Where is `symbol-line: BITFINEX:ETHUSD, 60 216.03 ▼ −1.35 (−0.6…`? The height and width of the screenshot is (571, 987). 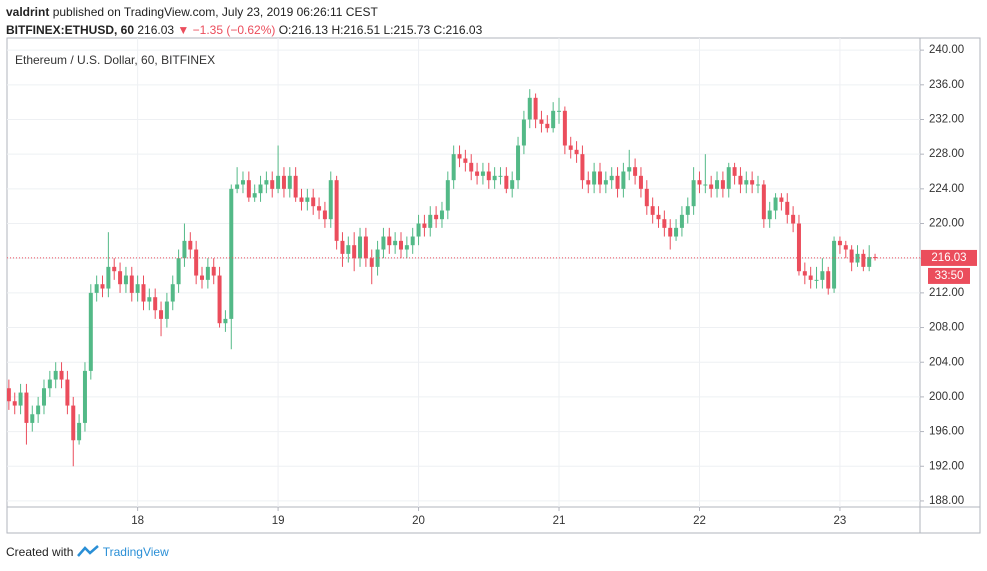 symbol-line: BITFINEX:ETHUSD, 60 216.03 ▼ −1.35 (−0.6… is located at coordinates (244, 30).